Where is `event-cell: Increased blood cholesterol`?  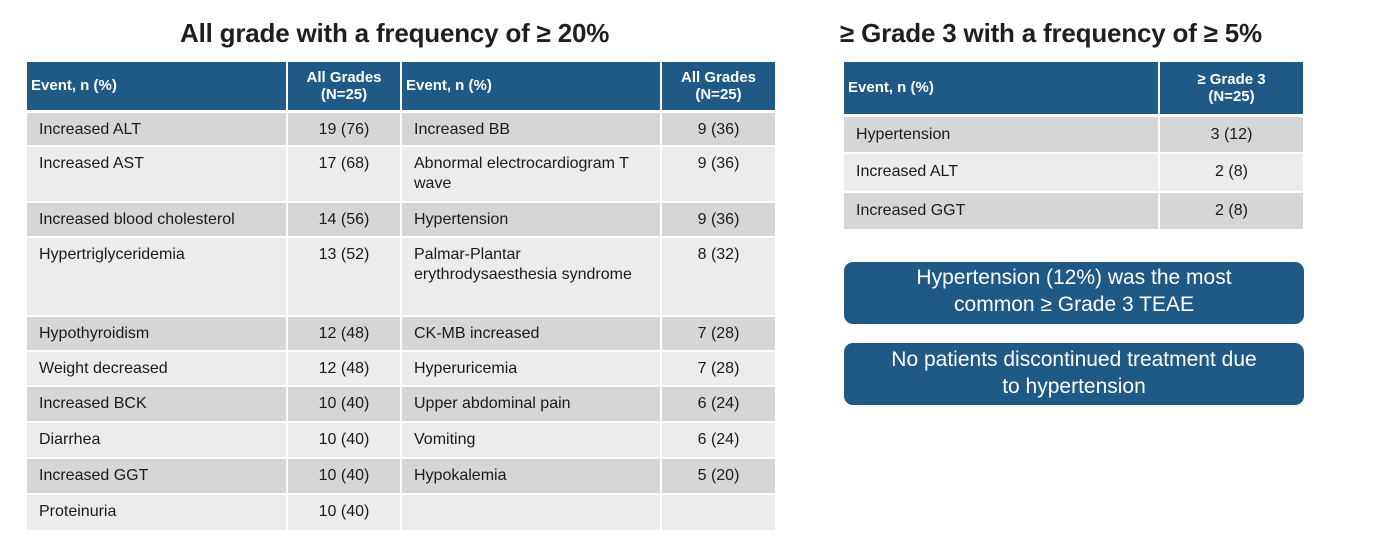
event-cell: Increased blood cholesterol is located at coordinates (157, 220).